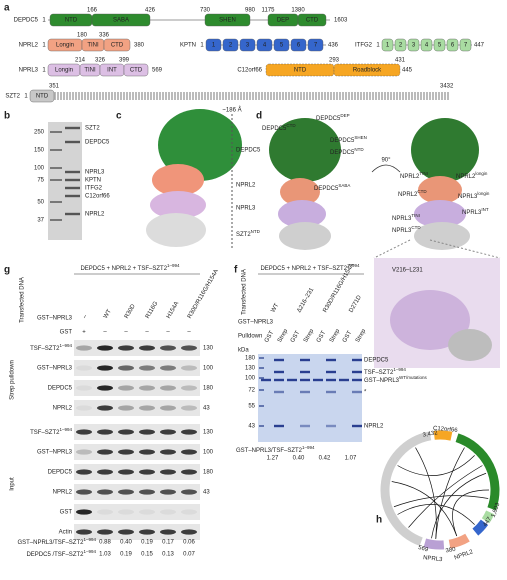 This screenshot has height=580, width=507. What do you see at coordinates (71, 21) in the screenshot?
I see `domain-name: NTD` at bounding box center [71, 21].